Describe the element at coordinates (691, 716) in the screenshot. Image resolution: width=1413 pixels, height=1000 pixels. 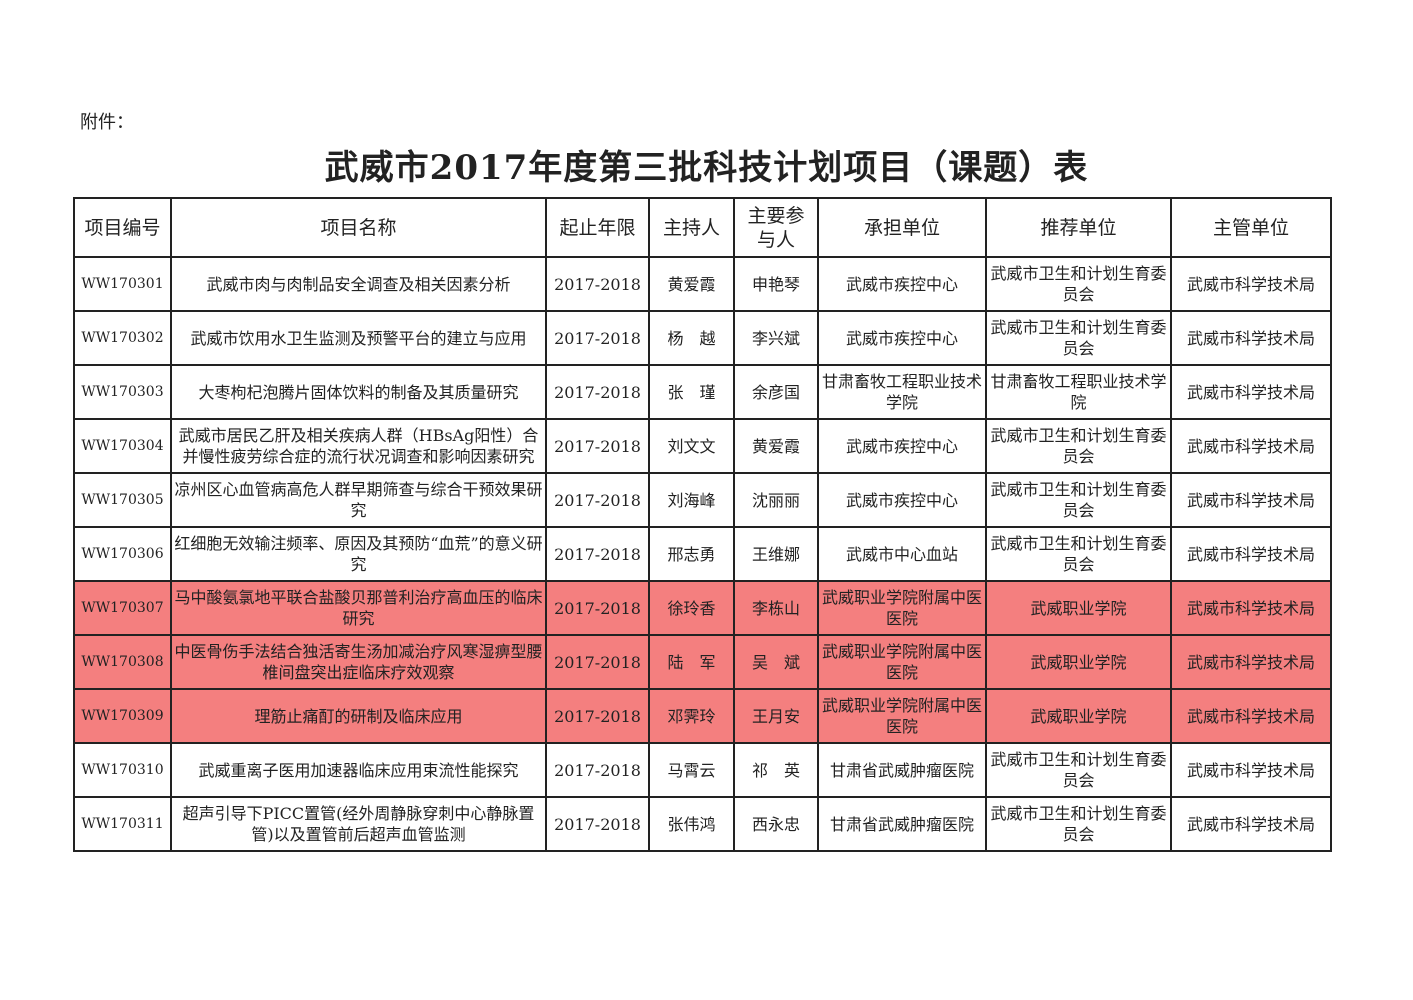
I see `leader-cell: 邓霁玲` at that location.